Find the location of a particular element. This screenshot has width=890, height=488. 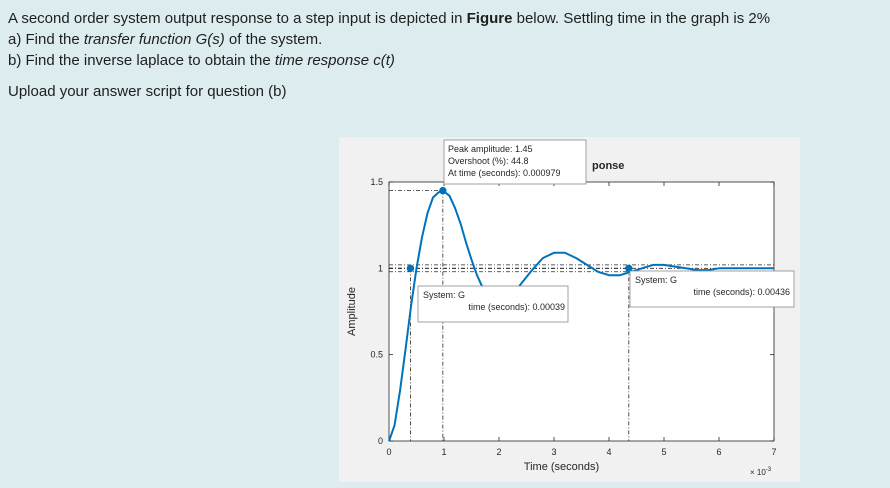

datatip-peak-text: Peak amplitude: 1.45 is located at coordinates (490, 149).